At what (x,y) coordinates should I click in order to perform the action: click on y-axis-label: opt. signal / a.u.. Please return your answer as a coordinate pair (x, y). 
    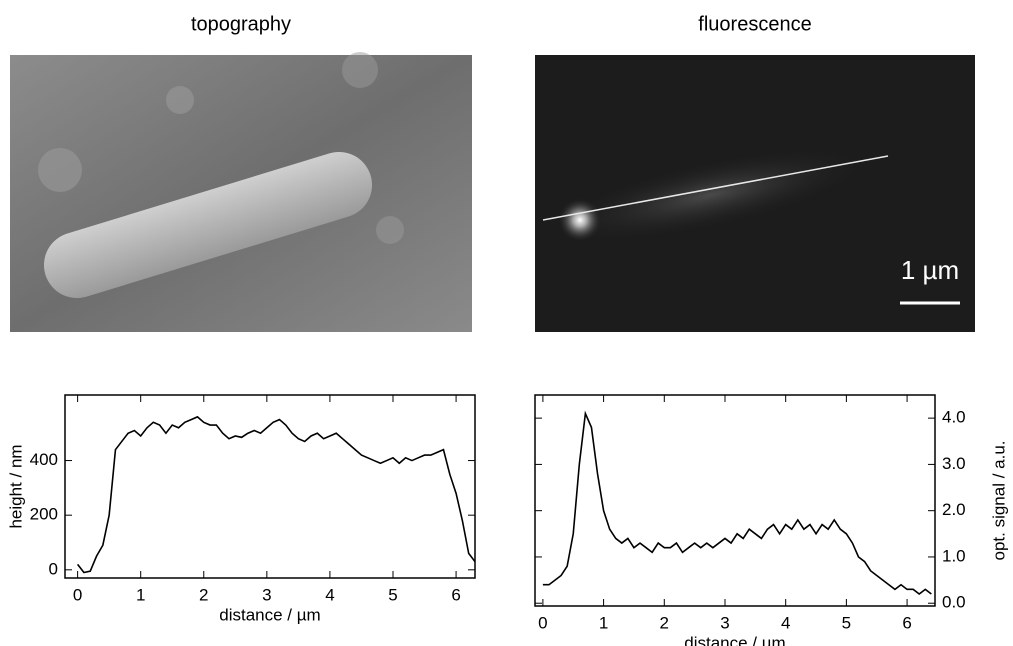
    Looking at the image, I should click on (998, 500).